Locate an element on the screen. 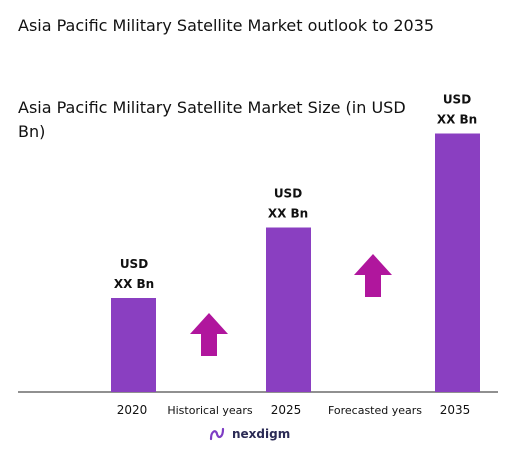 Image resolution: width=513 pixels, height=450 pixels. brand-logo: nexdigm is located at coordinates (249, 434).